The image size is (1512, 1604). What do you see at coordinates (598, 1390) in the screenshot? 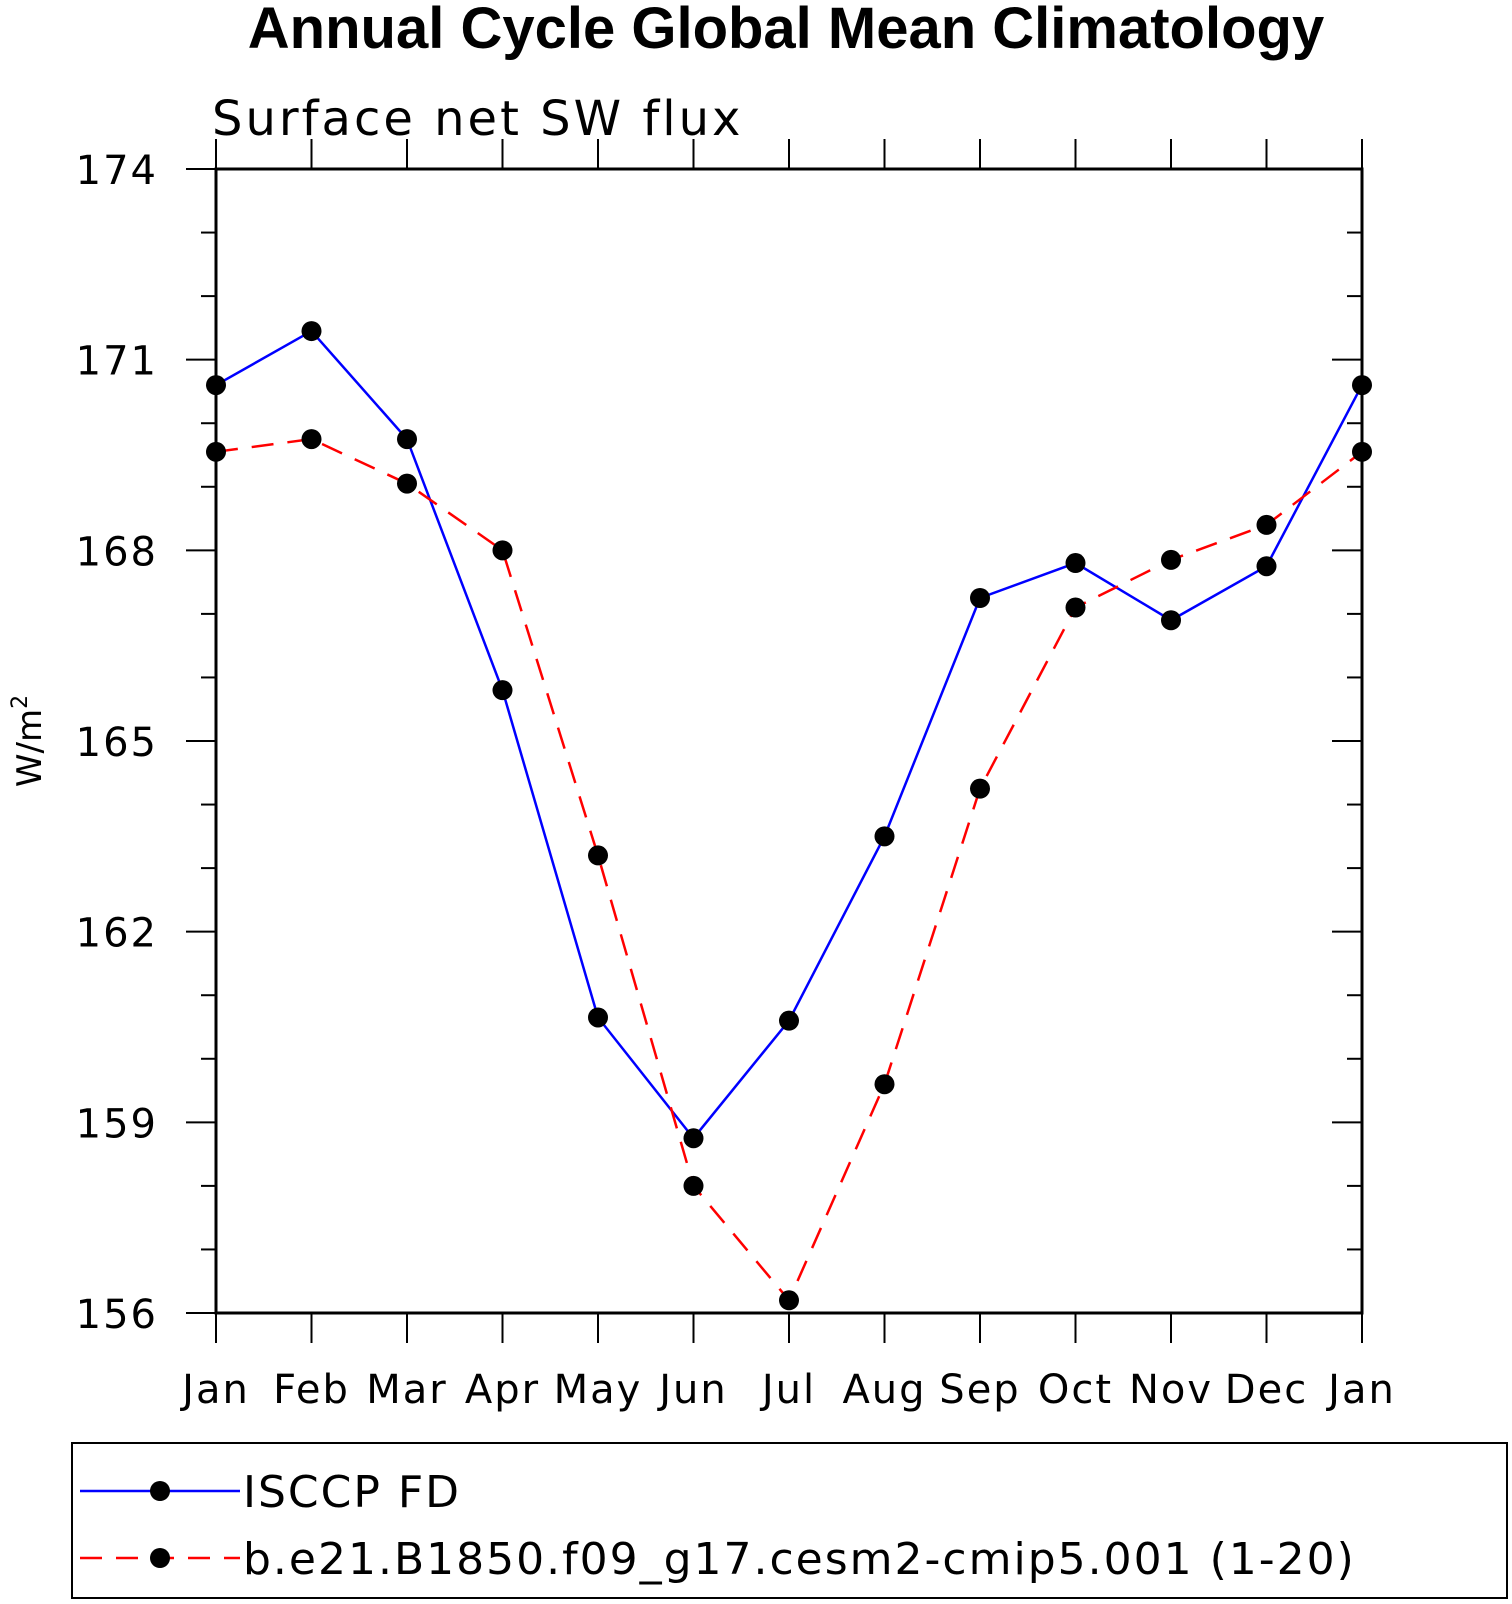
I see `x-tick-label: May` at bounding box center [598, 1390].